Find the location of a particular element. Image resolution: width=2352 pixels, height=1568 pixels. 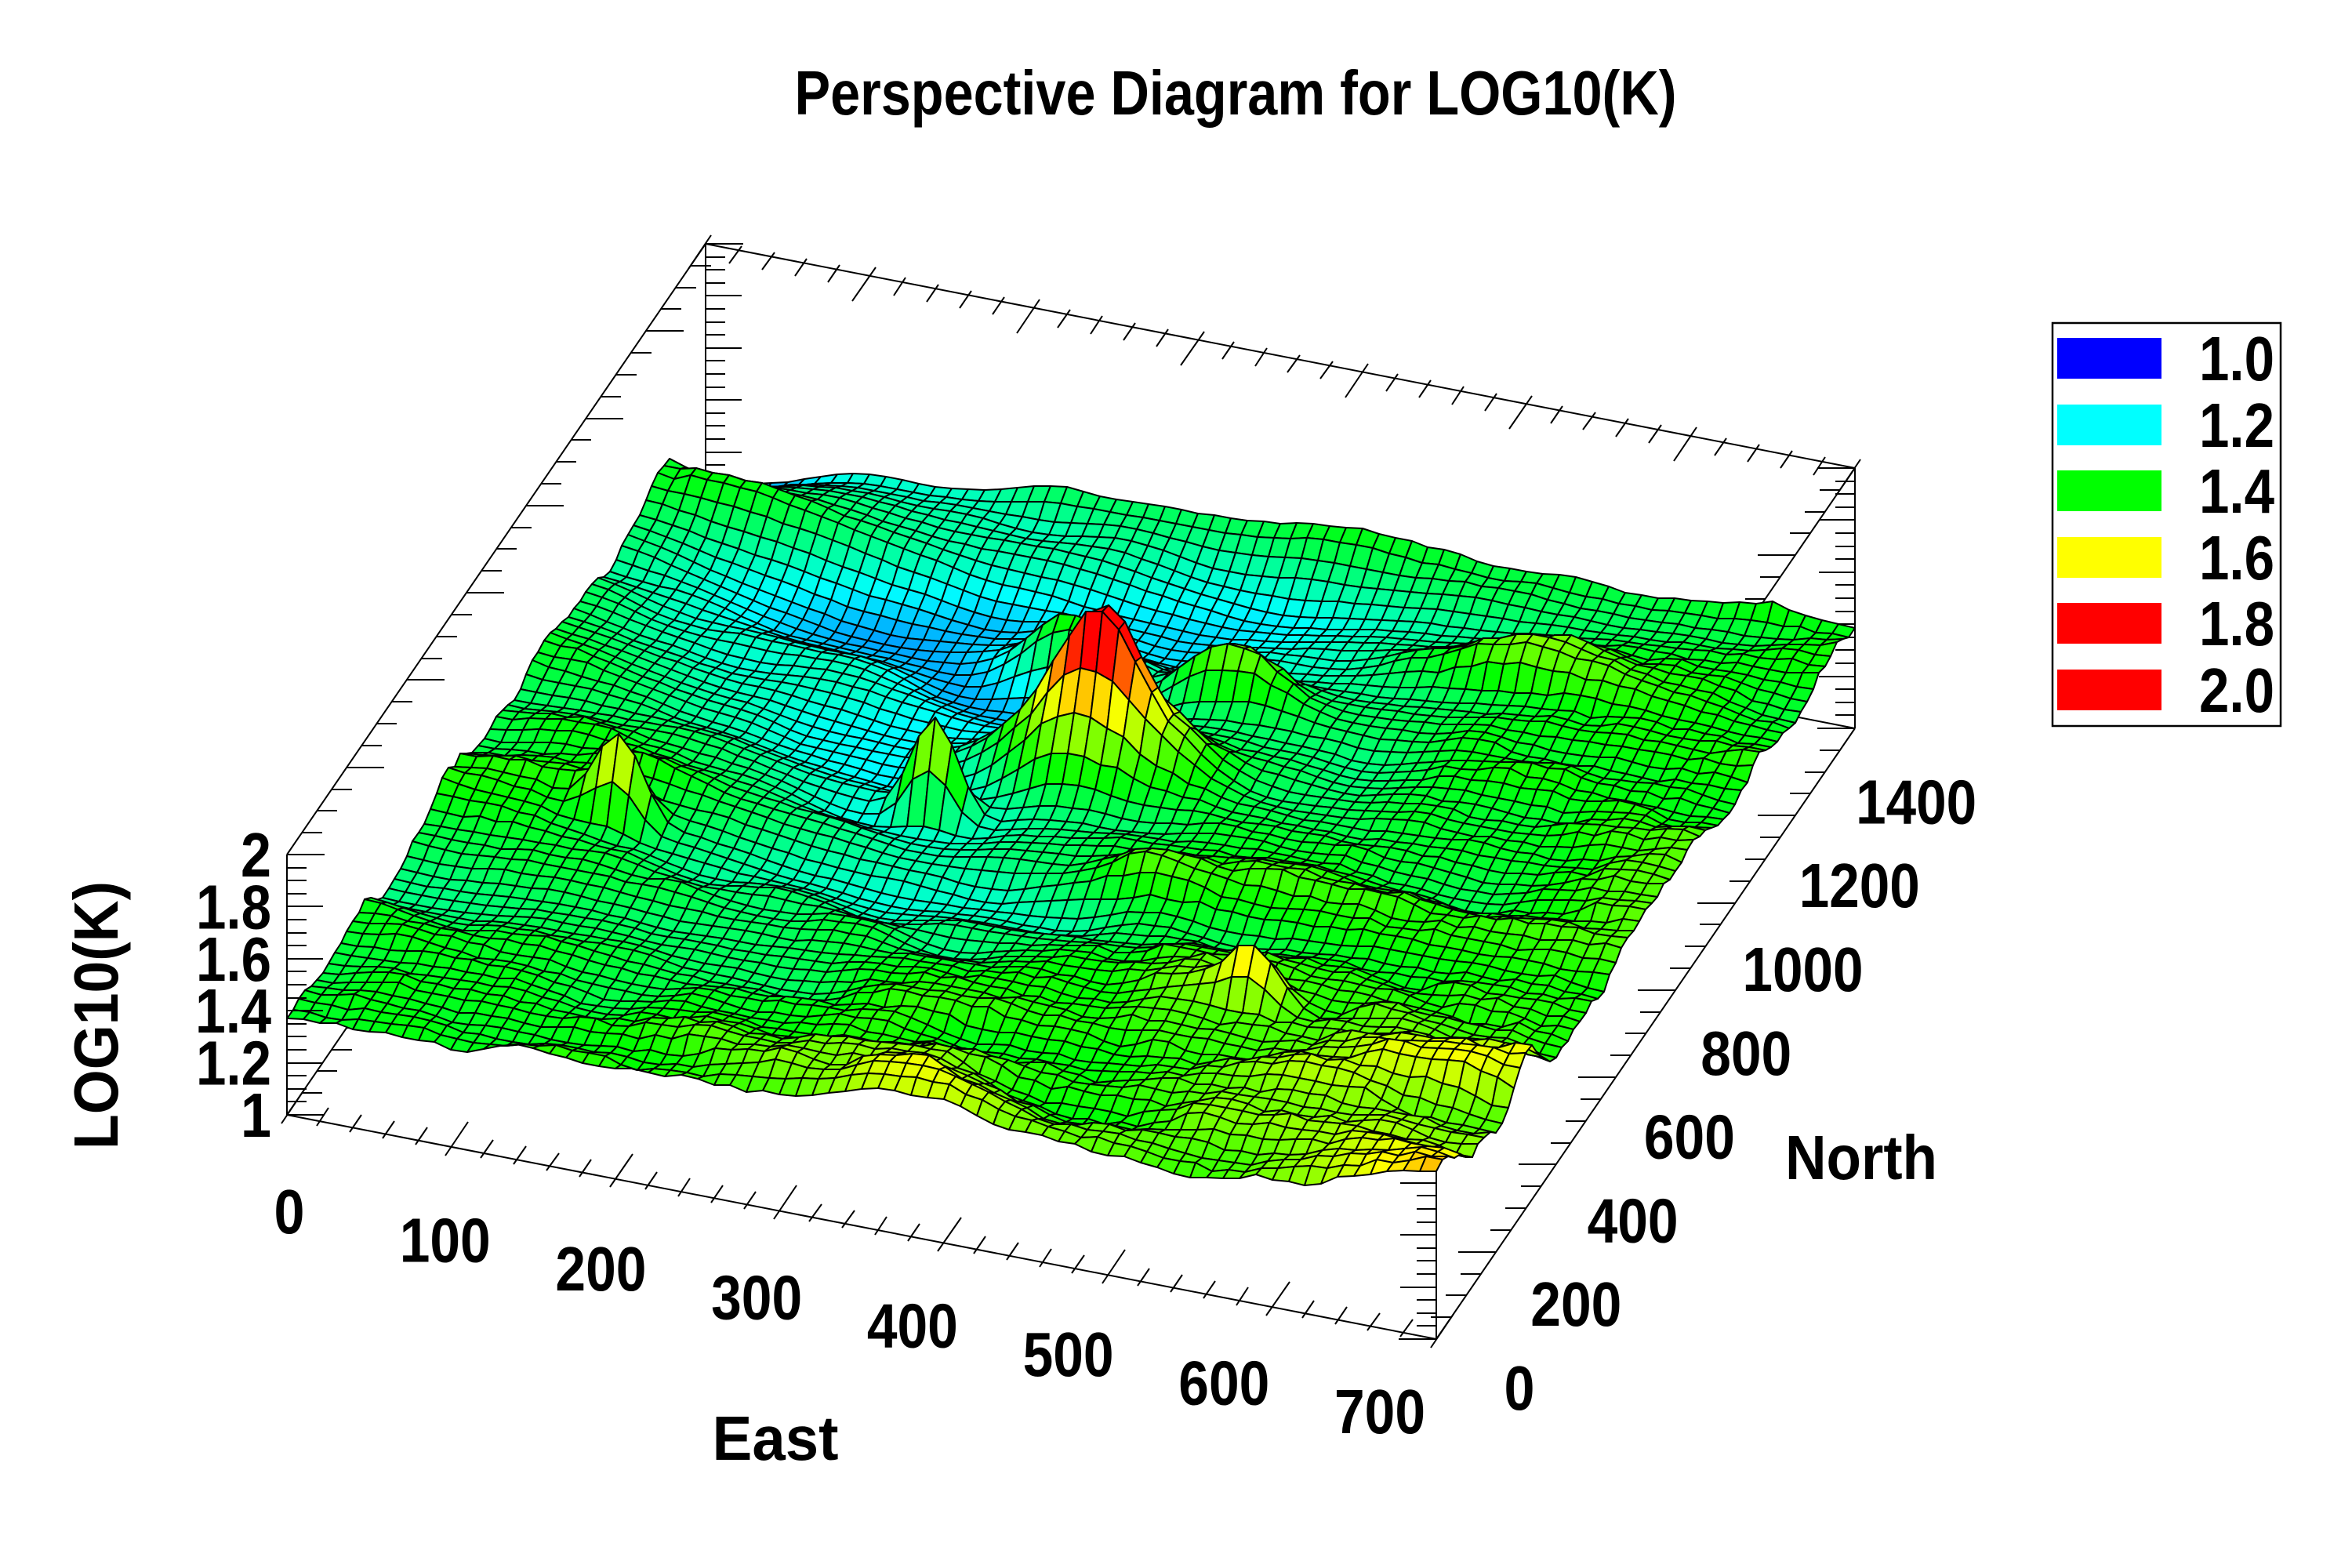

svg-text: 2 is located at coordinates (256, 855).